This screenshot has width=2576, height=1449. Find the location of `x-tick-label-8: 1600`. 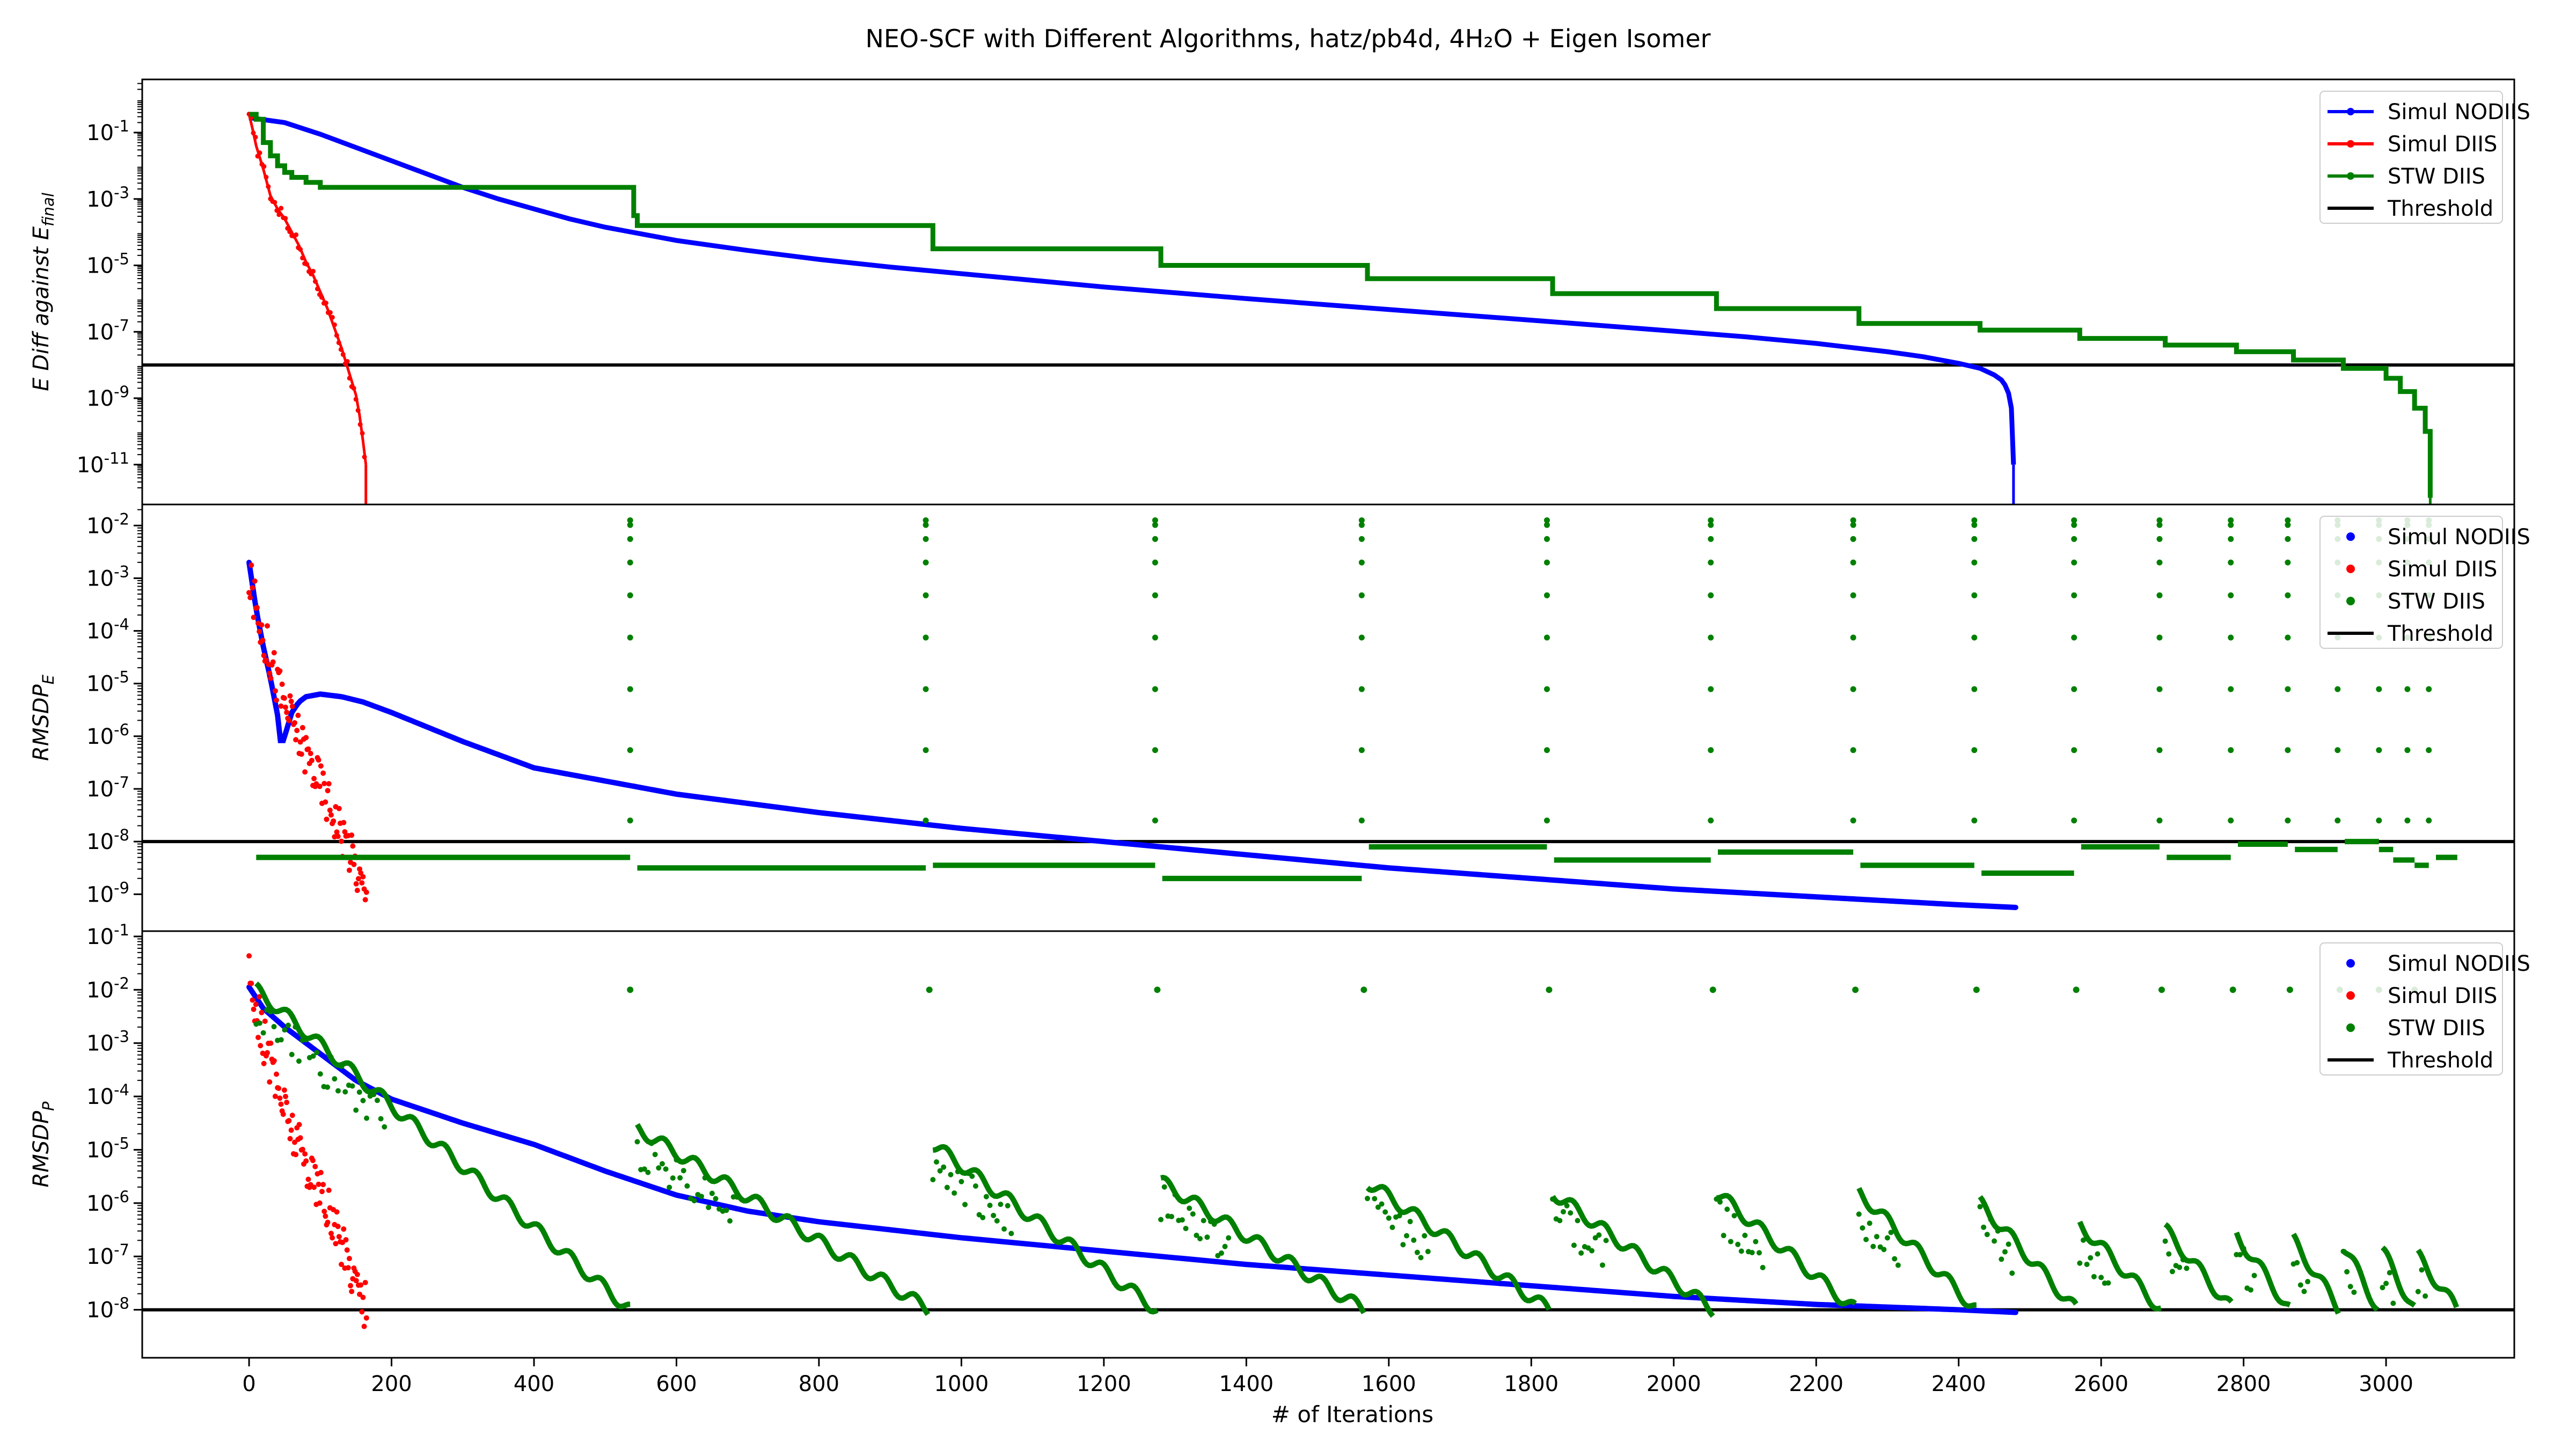

x-tick-label-8: 1600 is located at coordinates (1389, 1384).